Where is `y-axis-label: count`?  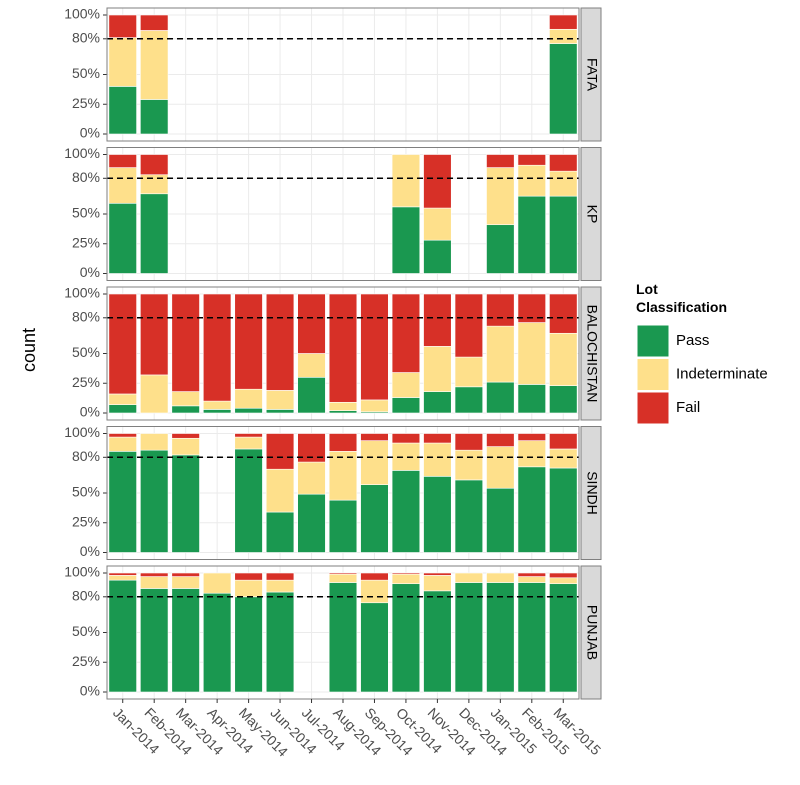 y-axis-label: count is located at coordinates (29, 350).